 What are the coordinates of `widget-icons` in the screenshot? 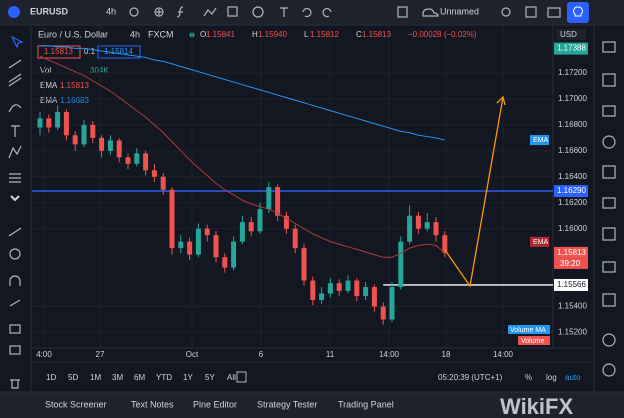 It's located at (609, 209).